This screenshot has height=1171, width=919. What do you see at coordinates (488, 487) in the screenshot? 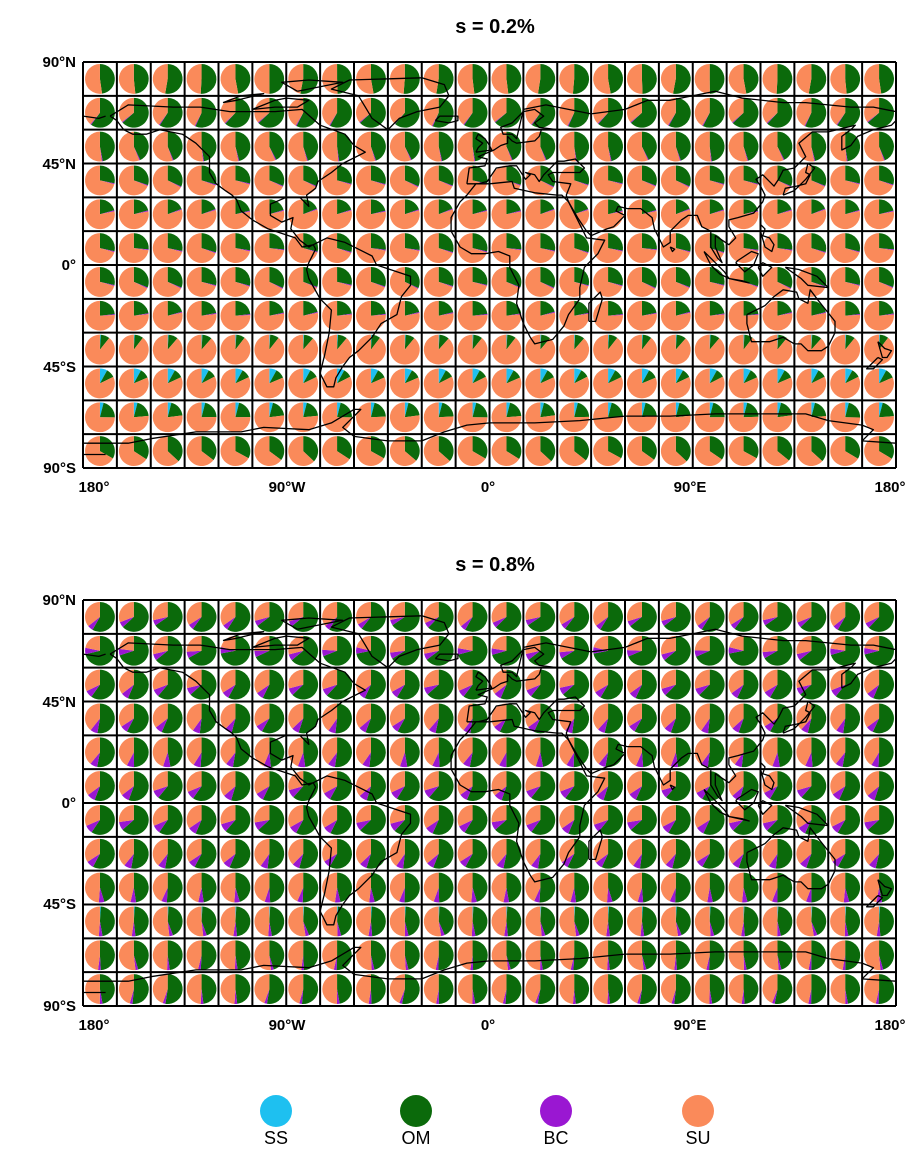
I see `xtick-0-top: 0°` at bounding box center [488, 487].